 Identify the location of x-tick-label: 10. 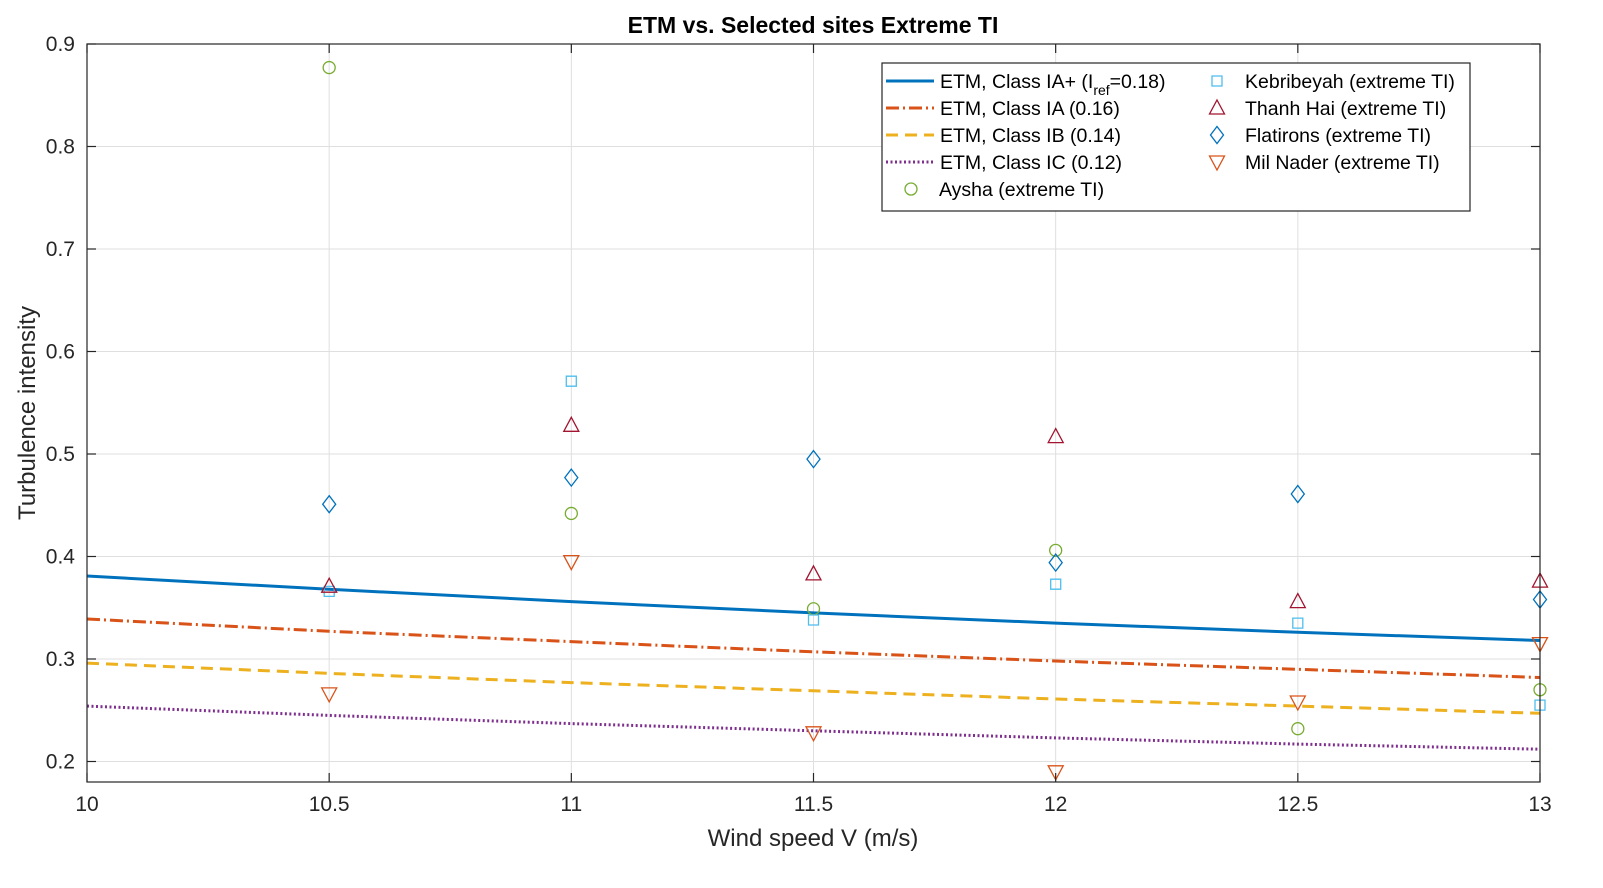
(86, 804).